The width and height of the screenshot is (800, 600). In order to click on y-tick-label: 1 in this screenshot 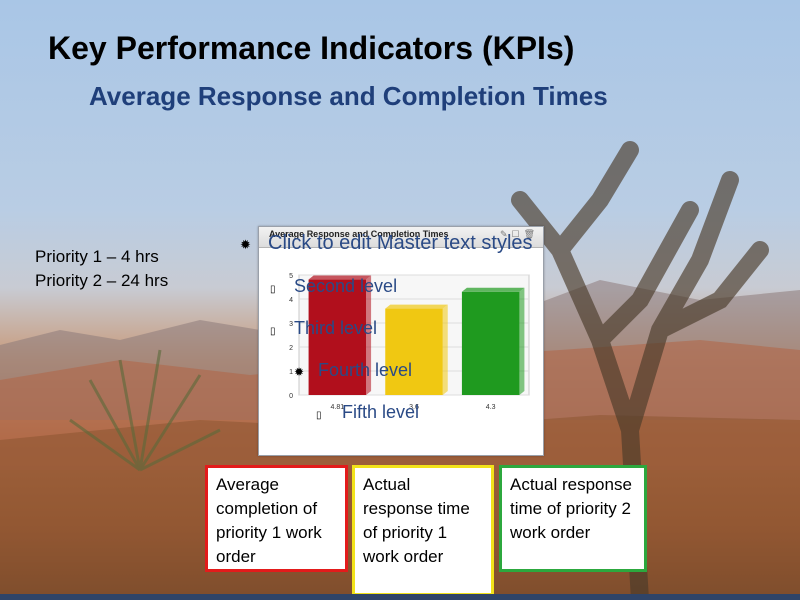, I will do `click(291, 372)`.